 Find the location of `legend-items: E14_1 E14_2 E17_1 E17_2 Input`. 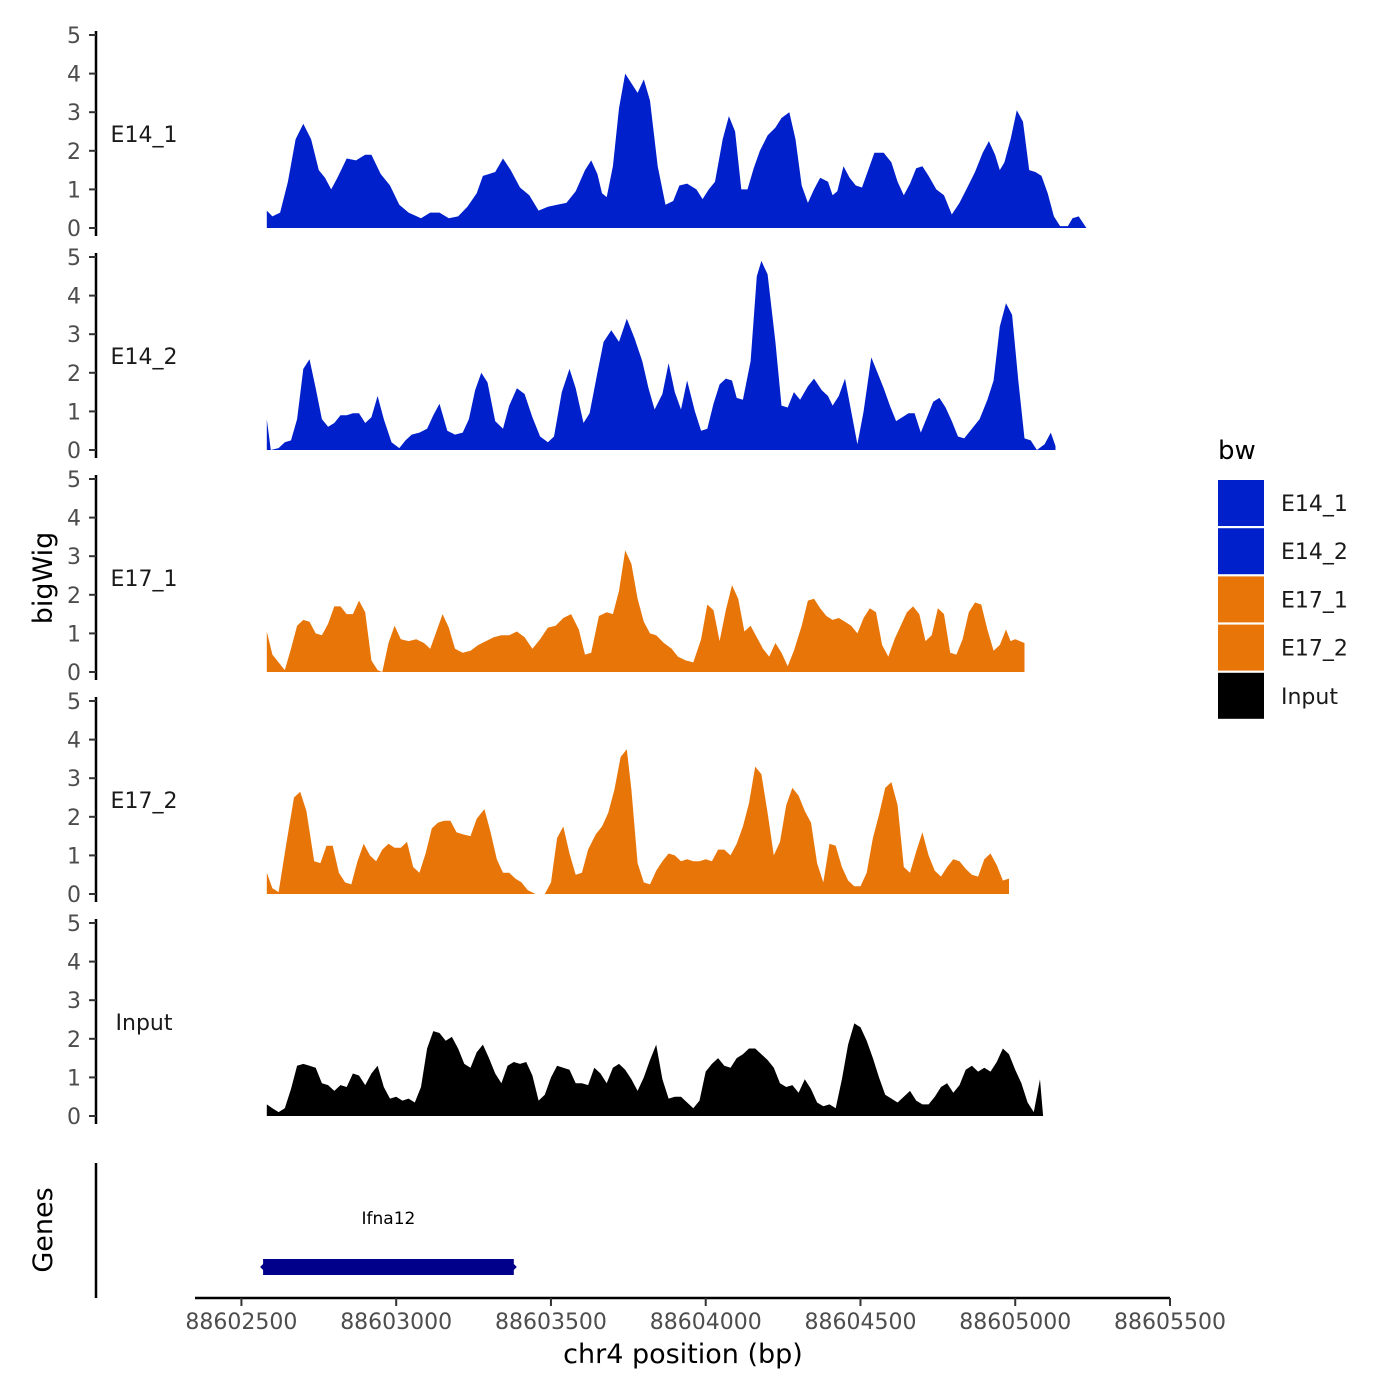

legend-items: E14_1 E14_2 E17_1 E17_2 Input is located at coordinates (1283, 599).